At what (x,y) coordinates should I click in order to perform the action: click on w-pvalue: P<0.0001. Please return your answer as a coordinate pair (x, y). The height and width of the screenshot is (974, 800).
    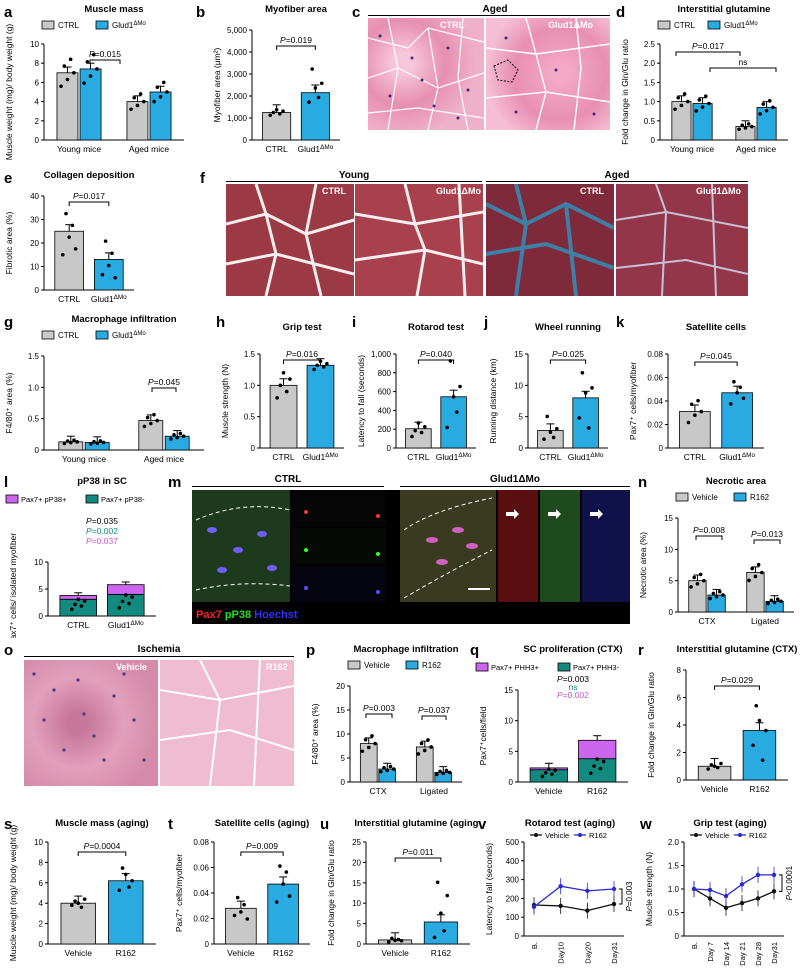
    Looking at the image, I should click on (789, 882).